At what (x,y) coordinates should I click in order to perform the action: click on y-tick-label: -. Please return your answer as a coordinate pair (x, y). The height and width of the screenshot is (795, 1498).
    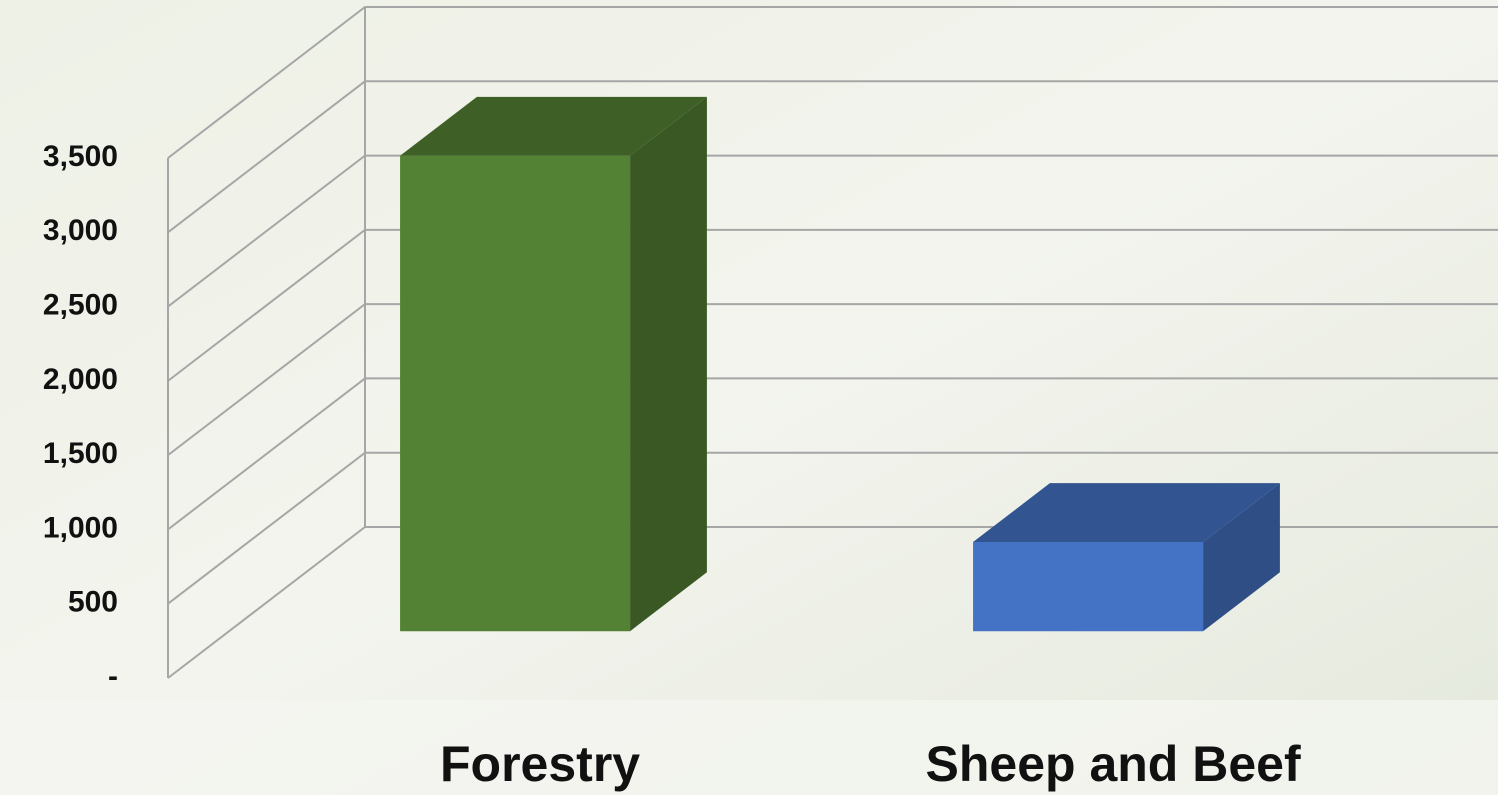
    Looking at the image, I should click on (113, 676).